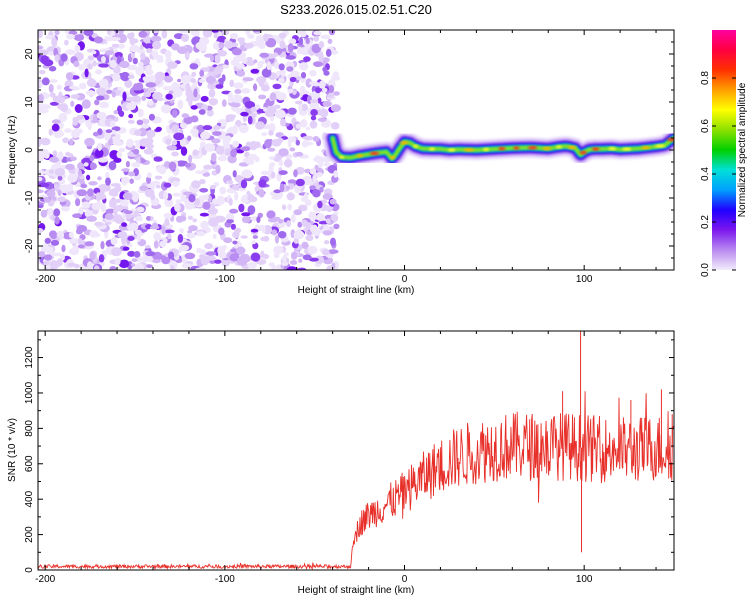 Image resolution: width=750 pixels, height=600 pixels. I want to click on colorbar-label: Normalized spectral amplitude, so click(742, 149).